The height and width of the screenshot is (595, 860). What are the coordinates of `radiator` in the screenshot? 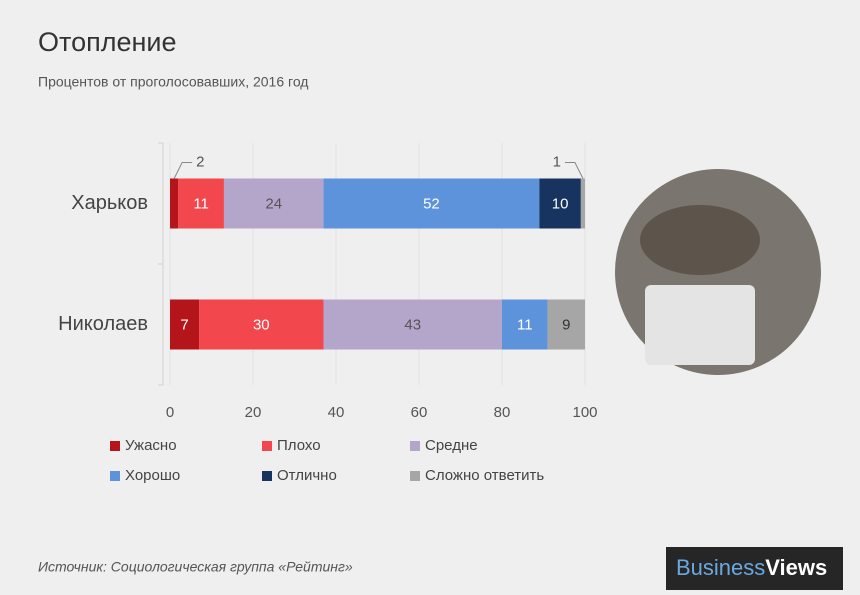 It's located at (700, 325).